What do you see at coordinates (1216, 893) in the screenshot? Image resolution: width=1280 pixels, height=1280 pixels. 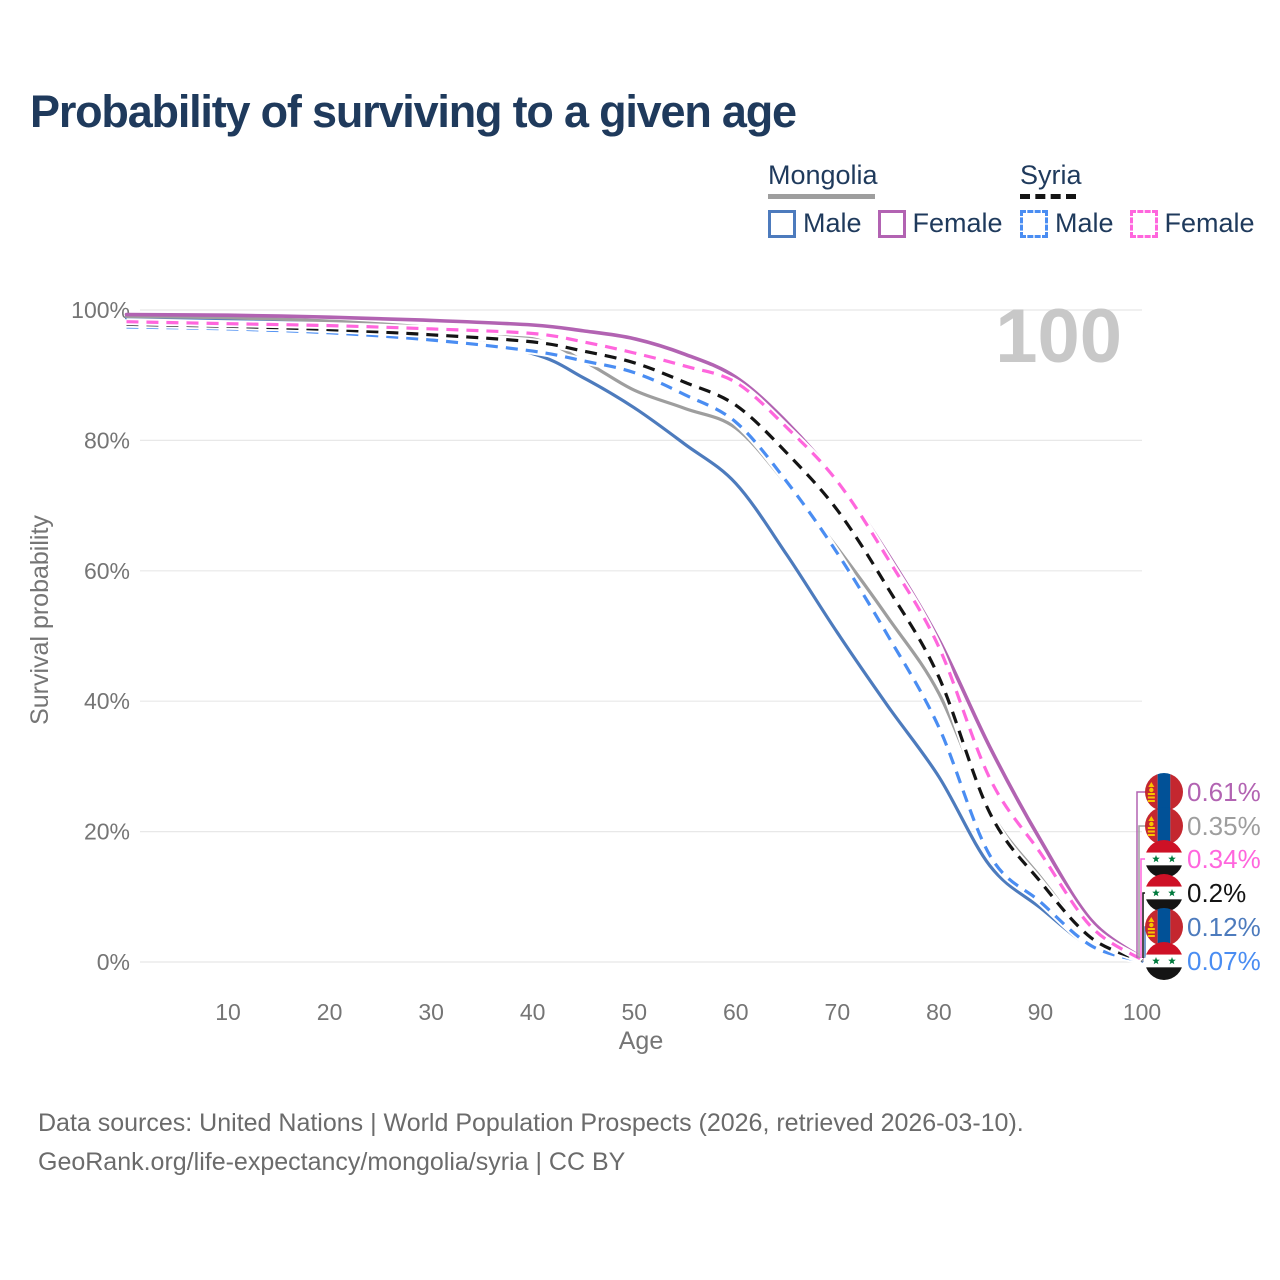 I see `end-value-label-syria-total: 0.2%` at bounding box center [1216, 893].